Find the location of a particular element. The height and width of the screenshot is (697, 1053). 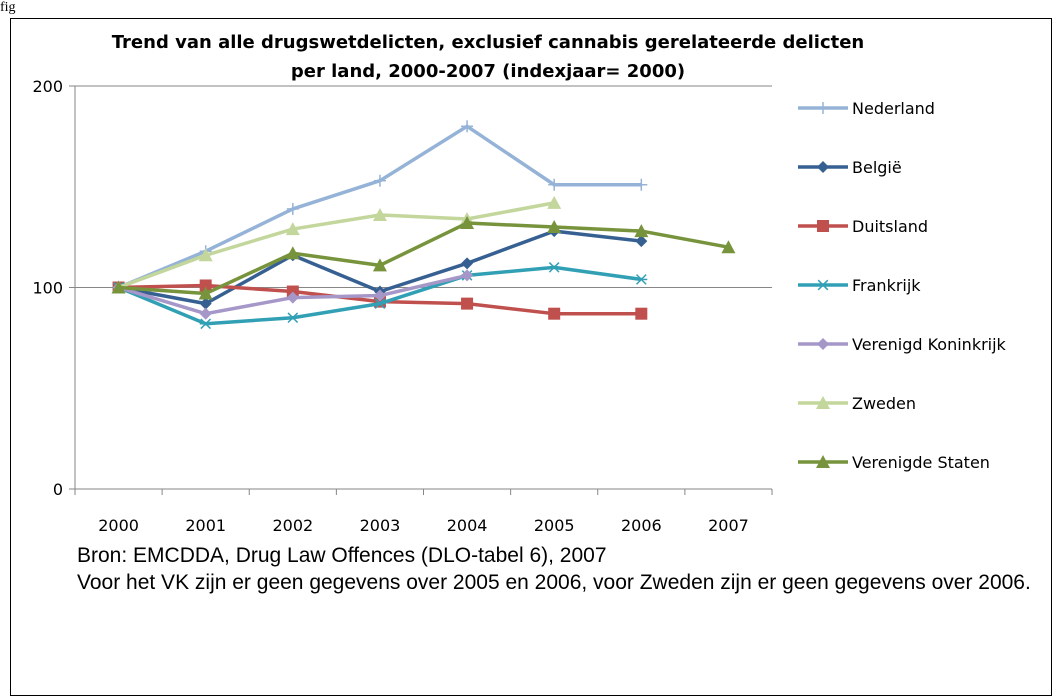

data-point-frankrijk-2001 is located at coordinates (205, 324).